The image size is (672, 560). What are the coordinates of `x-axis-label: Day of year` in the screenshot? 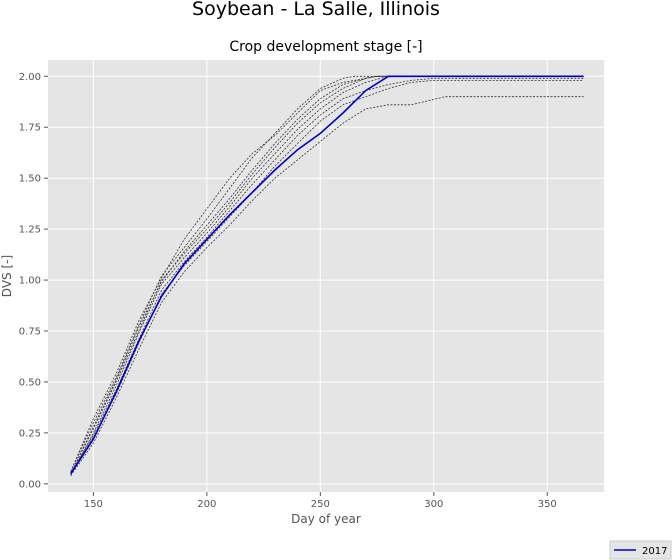 It's located at (326, 519).